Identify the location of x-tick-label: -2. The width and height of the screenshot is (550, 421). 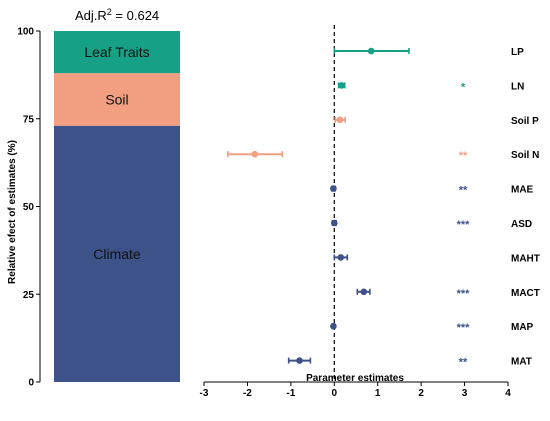
(247, 393).